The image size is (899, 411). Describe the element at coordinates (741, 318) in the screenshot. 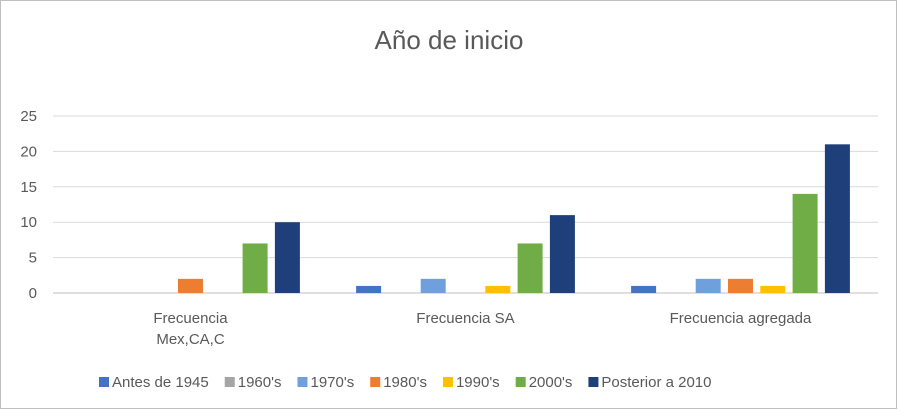

I see `category-label: Frecuencia agregada` at that location.